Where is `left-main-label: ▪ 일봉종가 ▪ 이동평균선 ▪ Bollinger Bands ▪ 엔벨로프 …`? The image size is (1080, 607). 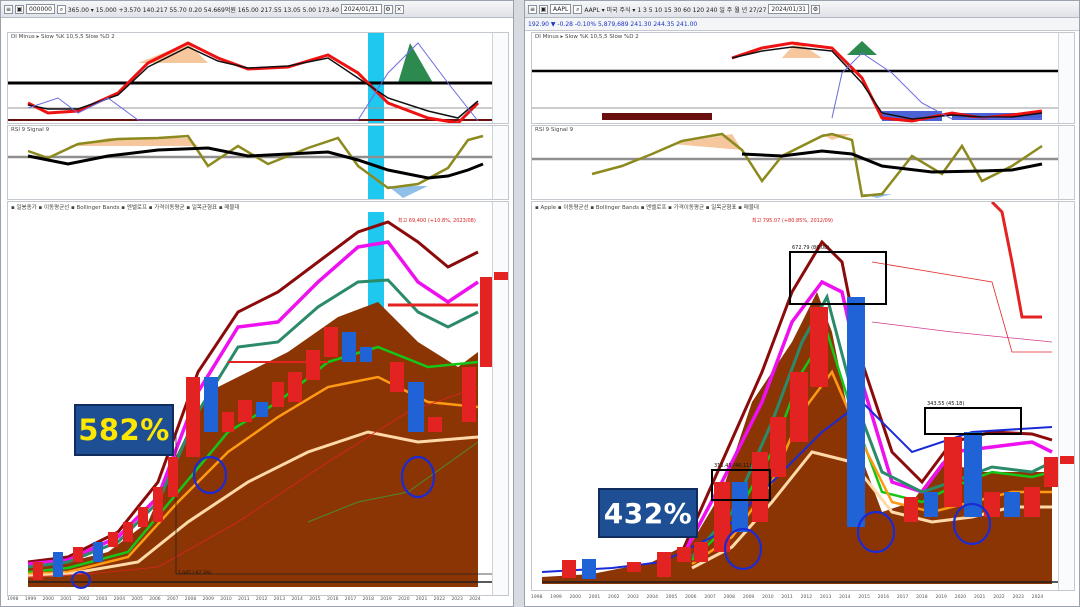 left-main-label: ▪ 일봉종가 ▪ 이동평균선 ▪ Bollinger Bands ▪ 엔벨로프 … is located at coordinates (125, 208).